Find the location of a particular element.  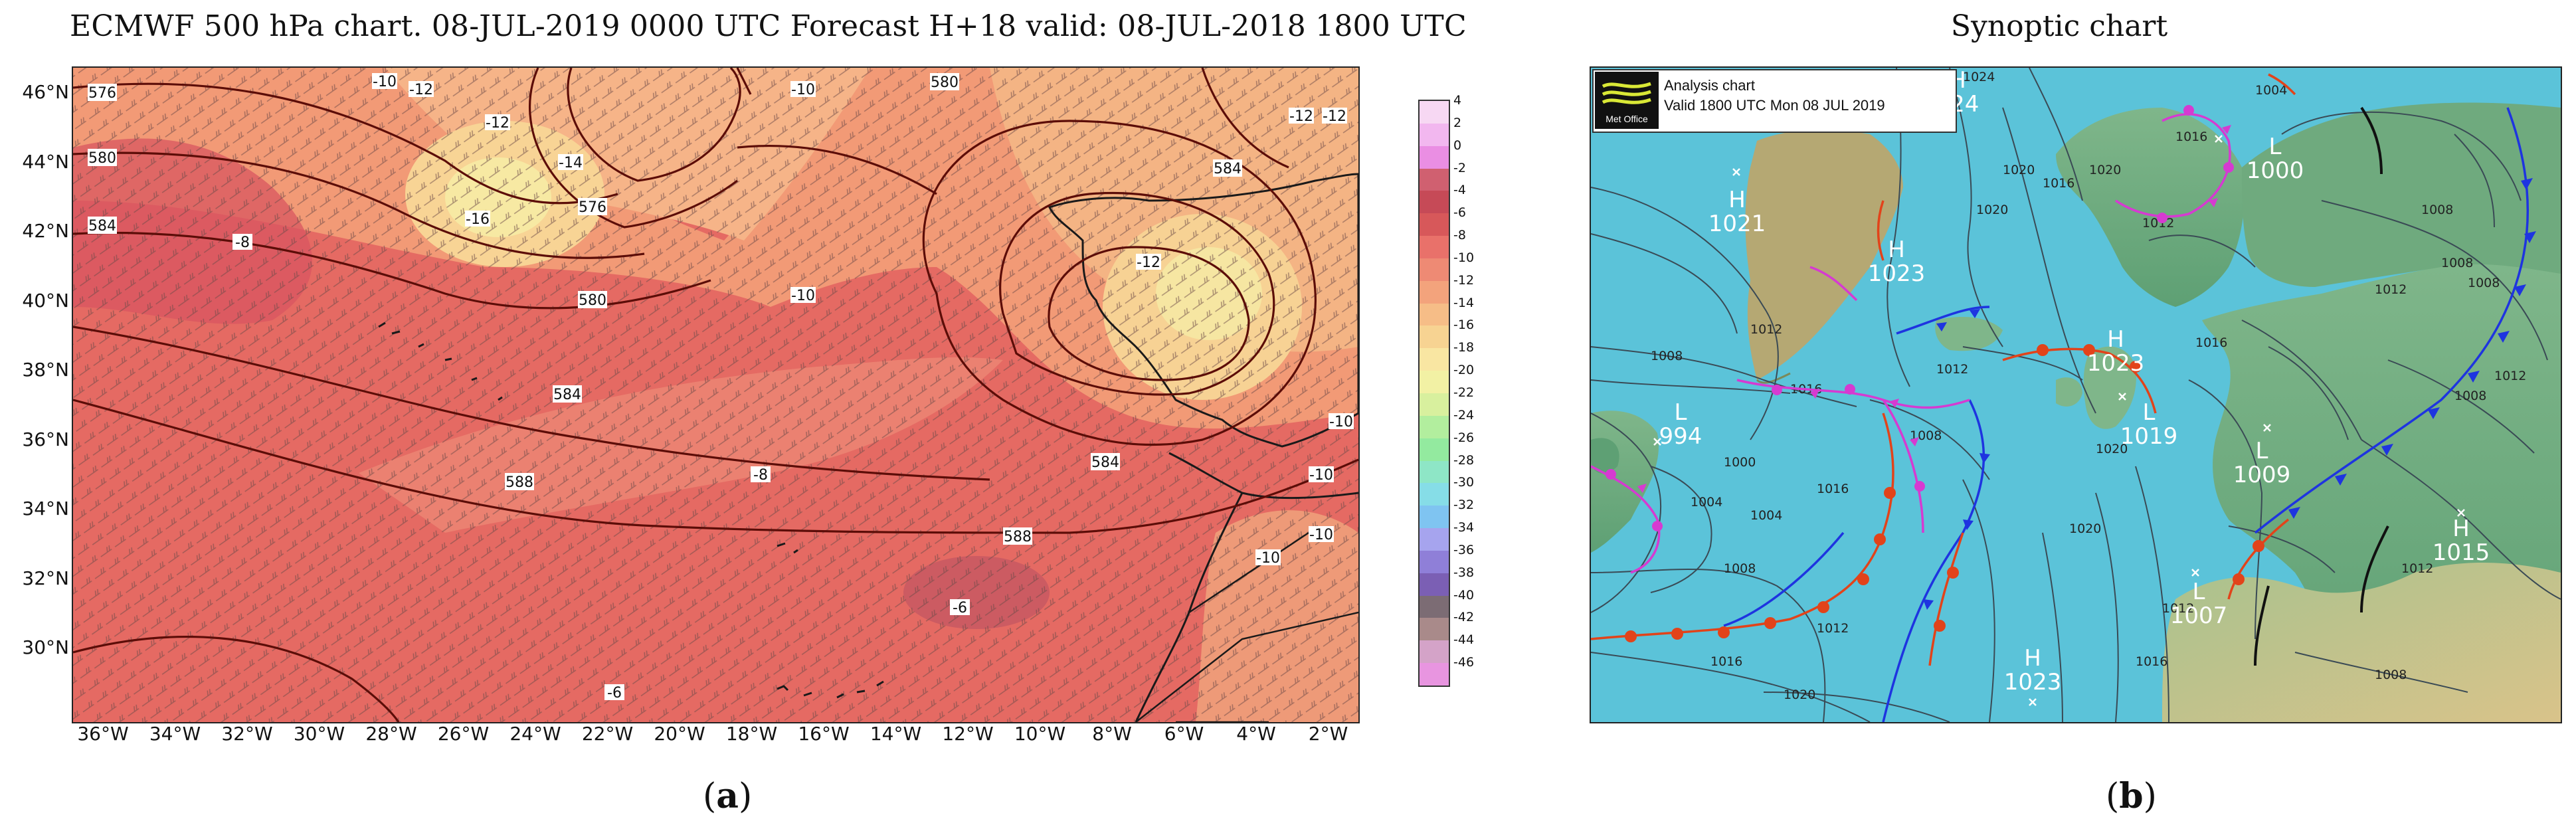

longitude-label: 10°W is located at coordinates (1040, 734).